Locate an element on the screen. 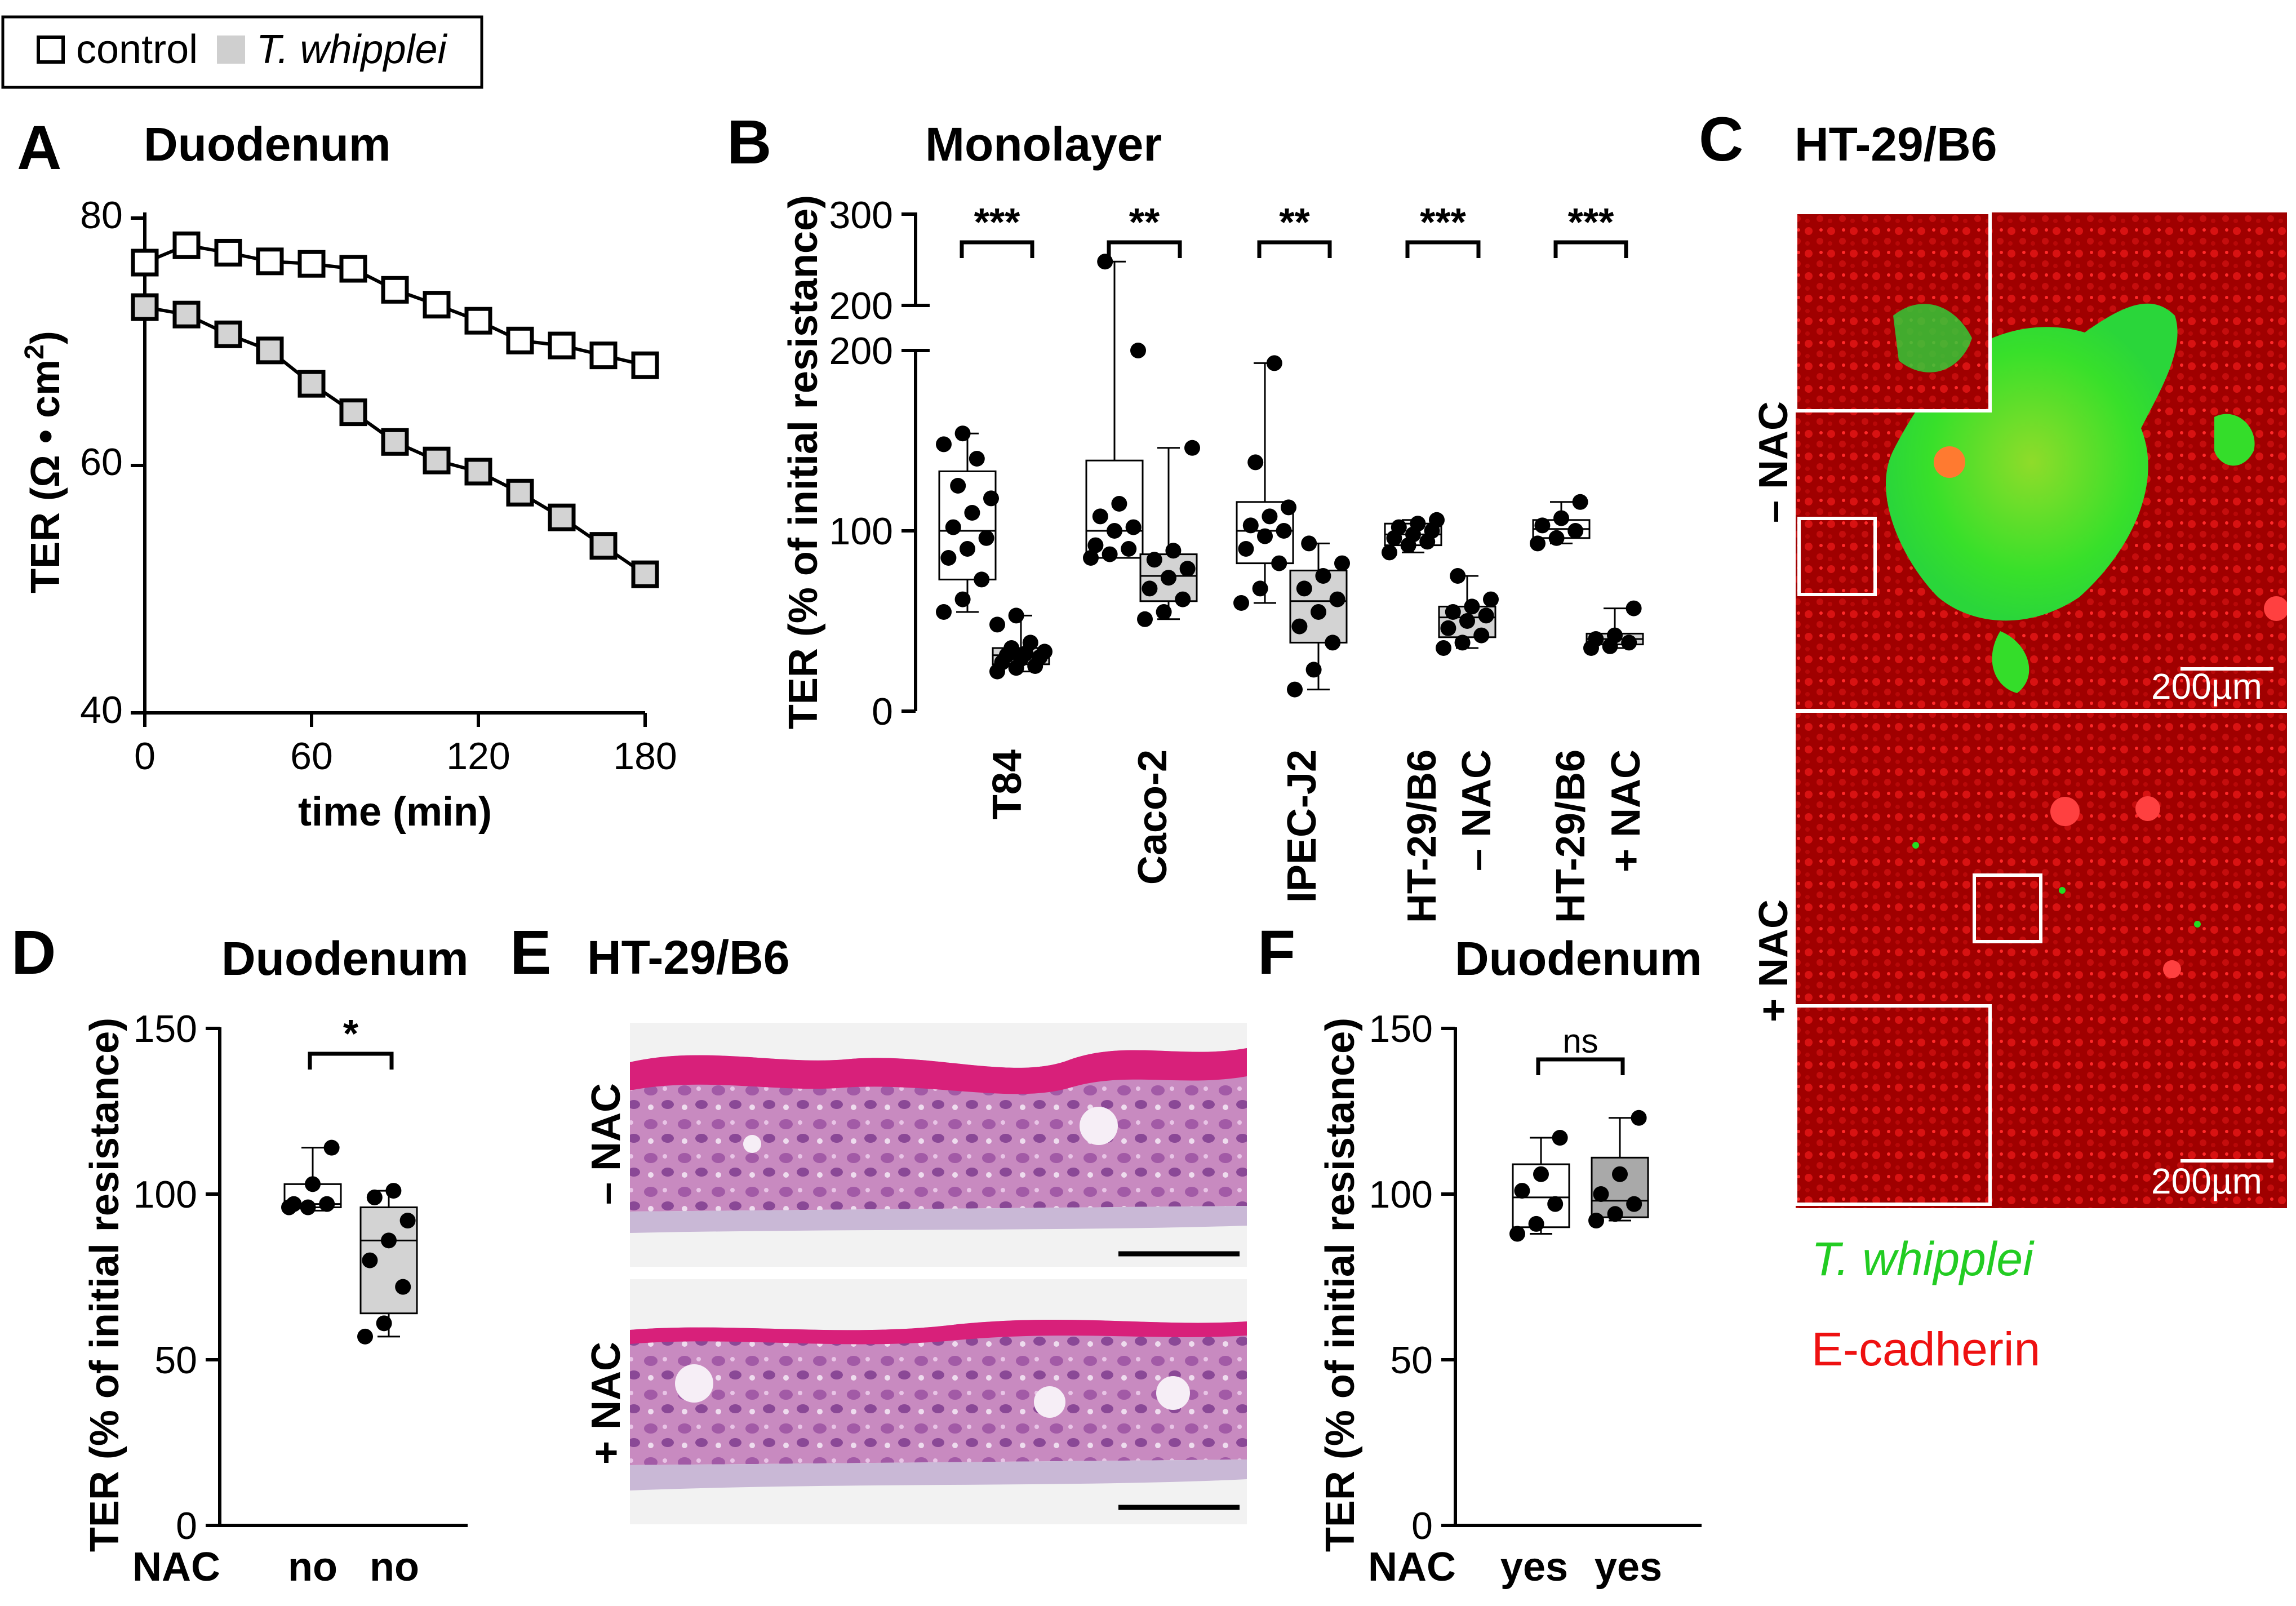 The width and height of the screenshot is (2296, 1606). panel-label-a: A is located at coordinates (39, 148).